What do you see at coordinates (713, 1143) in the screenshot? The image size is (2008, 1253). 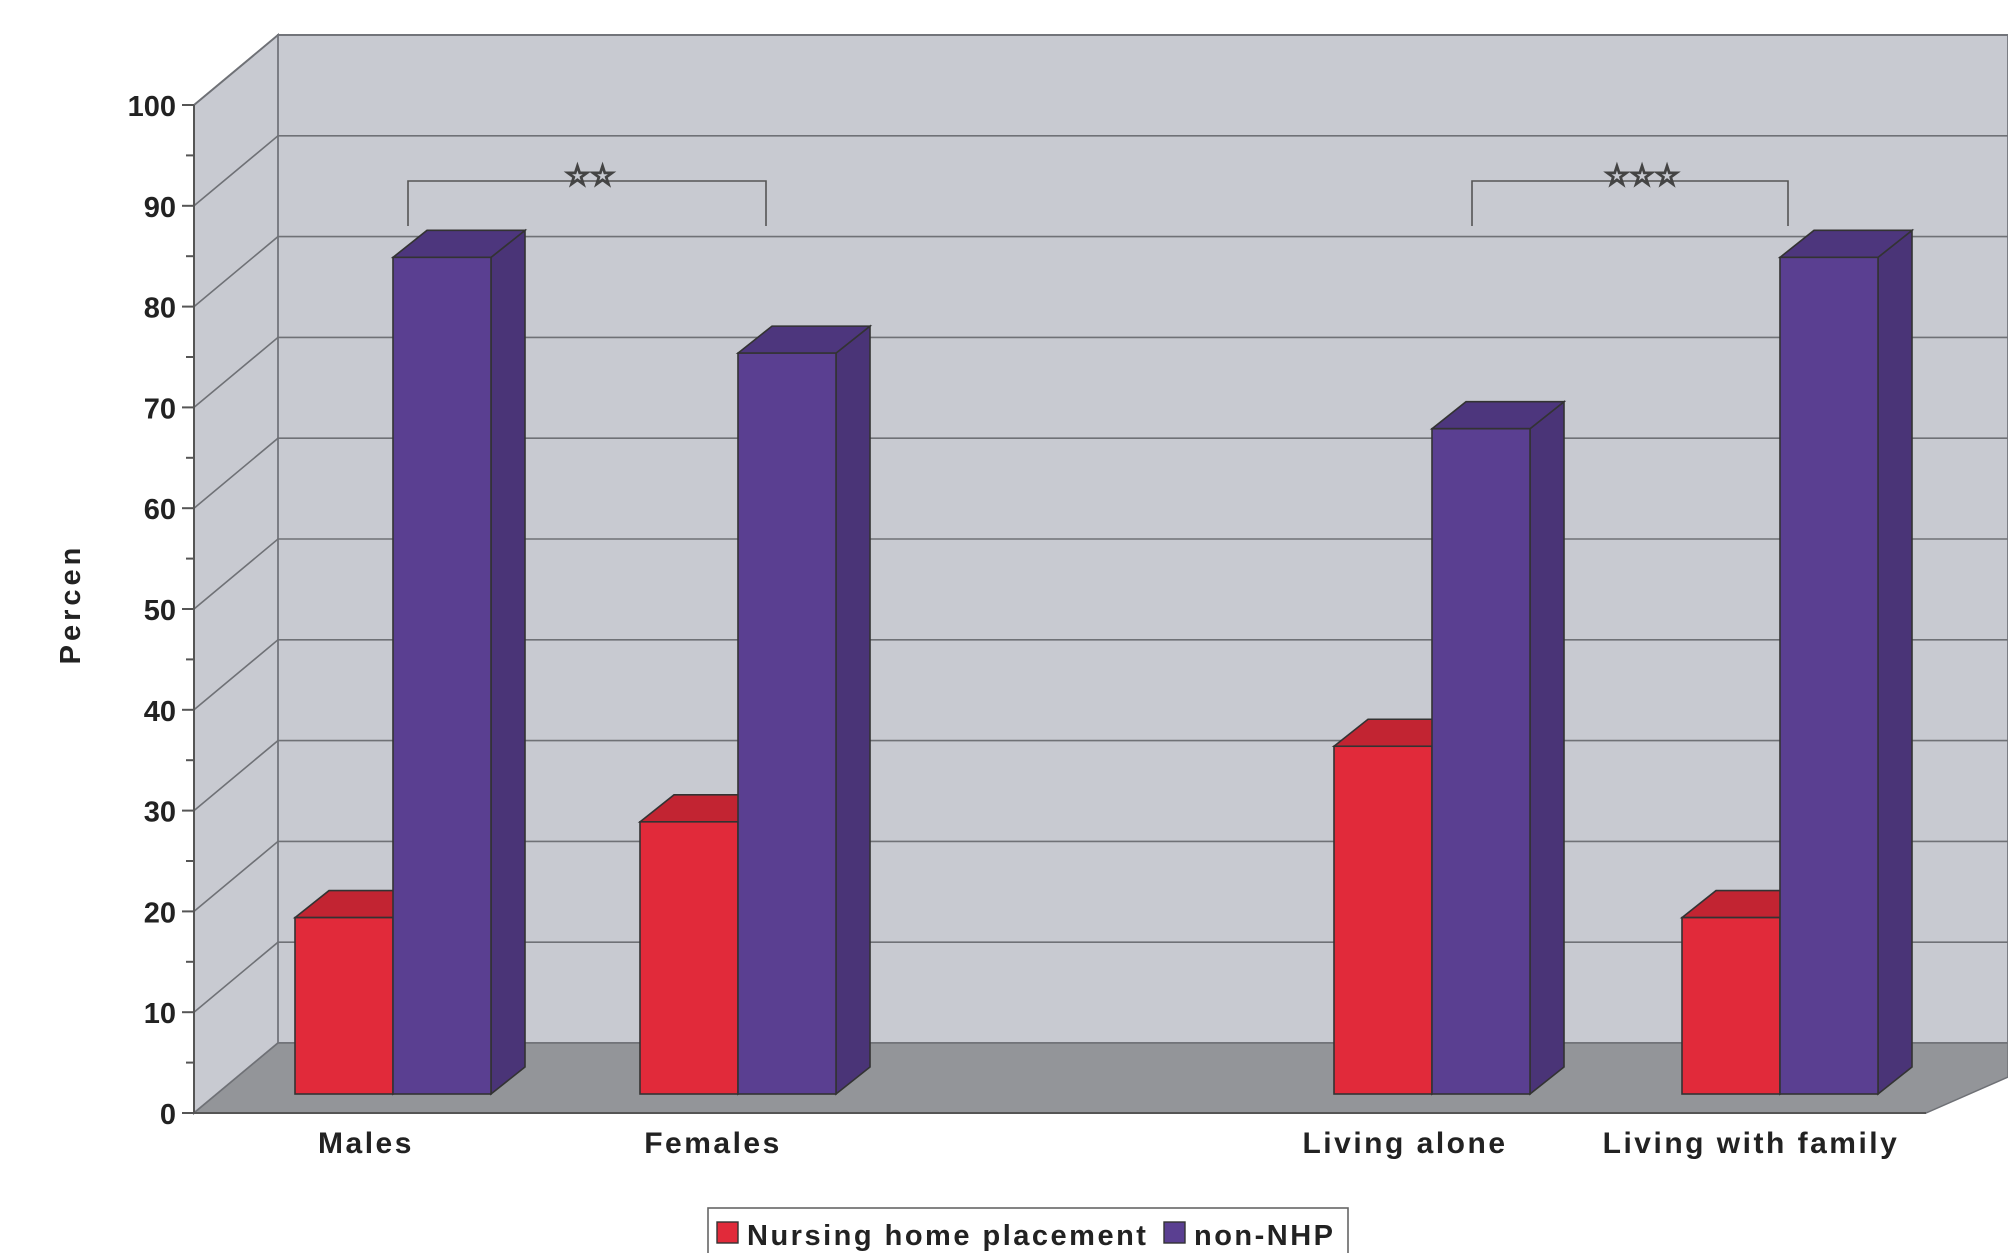 I see `x-category-label: Females` at bounding box center [713, 1143].